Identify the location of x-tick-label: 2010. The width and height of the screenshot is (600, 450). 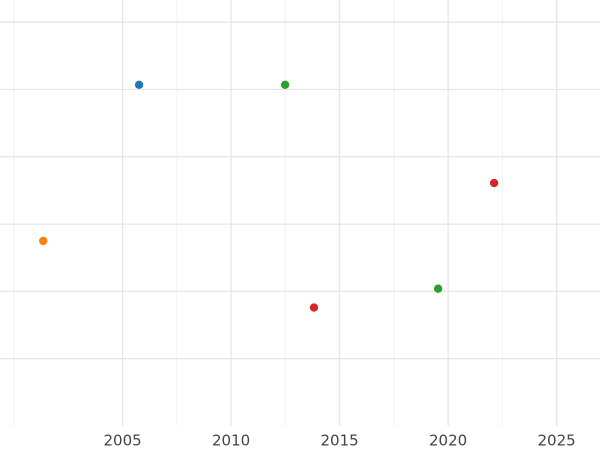
(231, 441).